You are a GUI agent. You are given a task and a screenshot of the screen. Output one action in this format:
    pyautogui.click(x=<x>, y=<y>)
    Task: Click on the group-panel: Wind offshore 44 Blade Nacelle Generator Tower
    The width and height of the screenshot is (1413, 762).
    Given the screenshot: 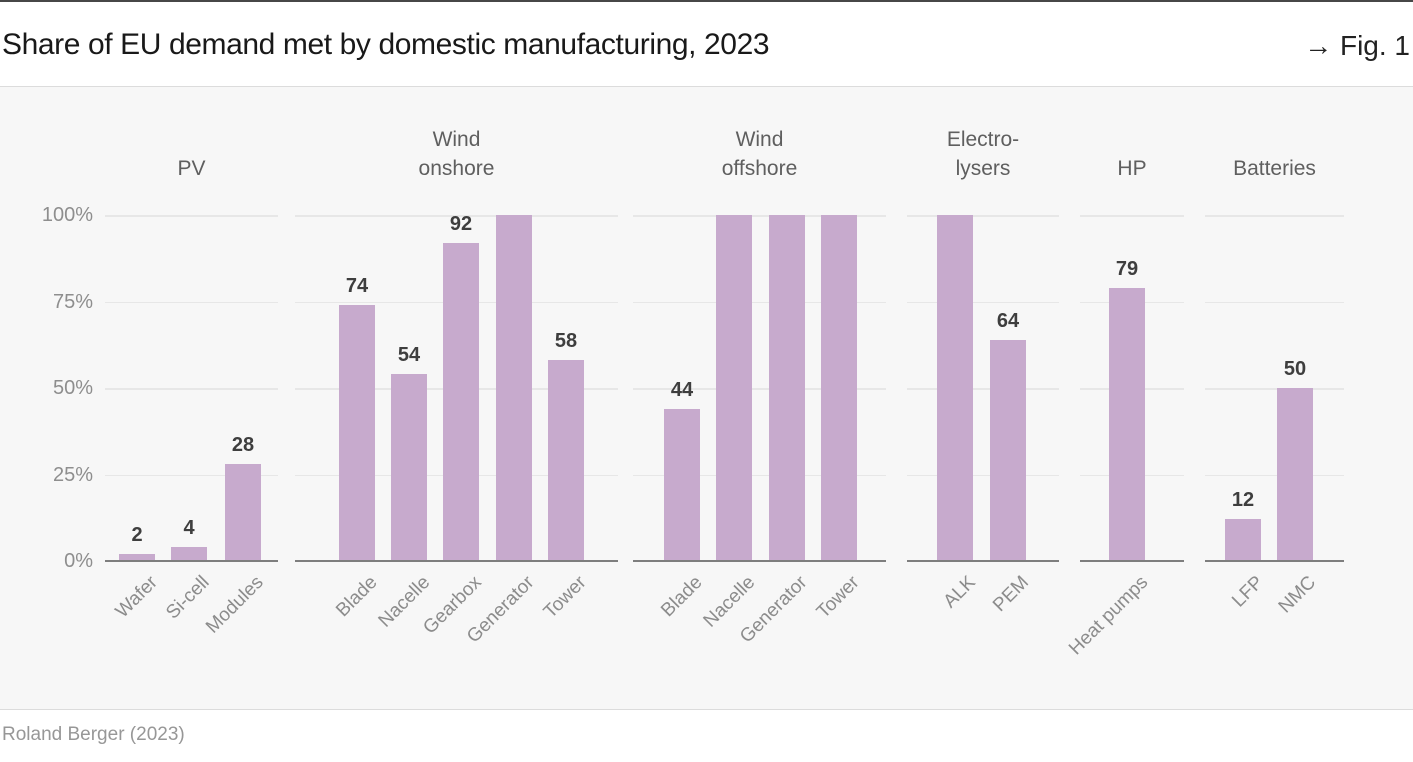 What is the action you would take?
    pyautogui.click(x=759, y=387)
    